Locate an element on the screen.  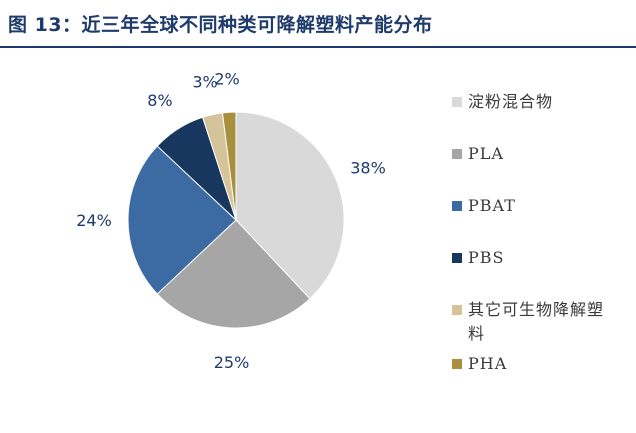
legend-label-5: 其它可生物降解塑料 is located at coordinates (536, 321).